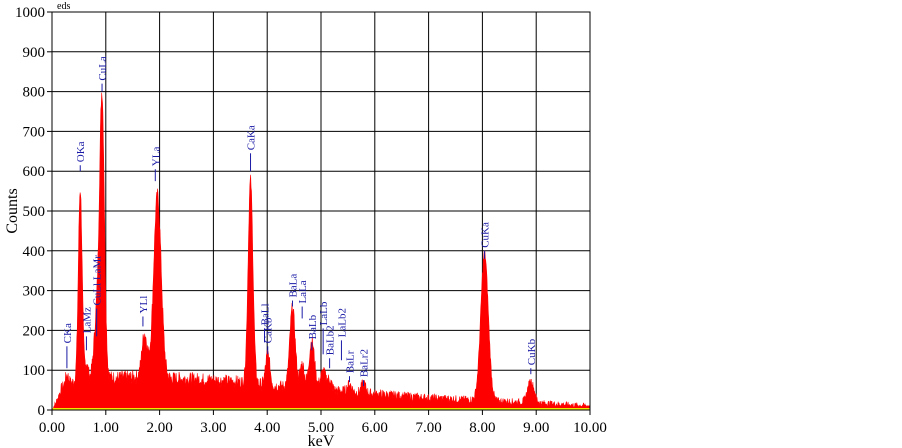 The width and height of the screenshot is (902, 448). Describe the element at coordinates (81, 151) in the screenshot. I see `peak-label: OKa` at that location.